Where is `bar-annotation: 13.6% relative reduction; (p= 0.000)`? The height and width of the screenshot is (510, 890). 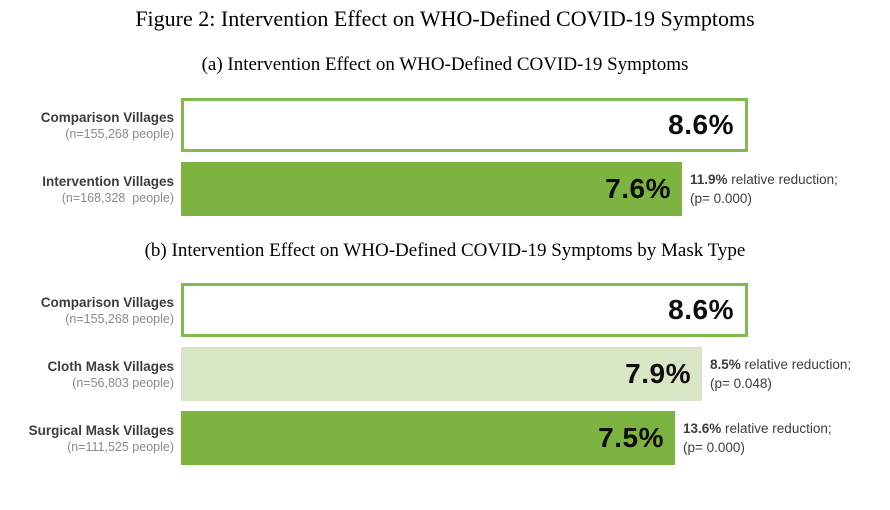
bar-annotation: 13.6% relative reduction; (p= 0.000) is located at coordinates (757, 438).